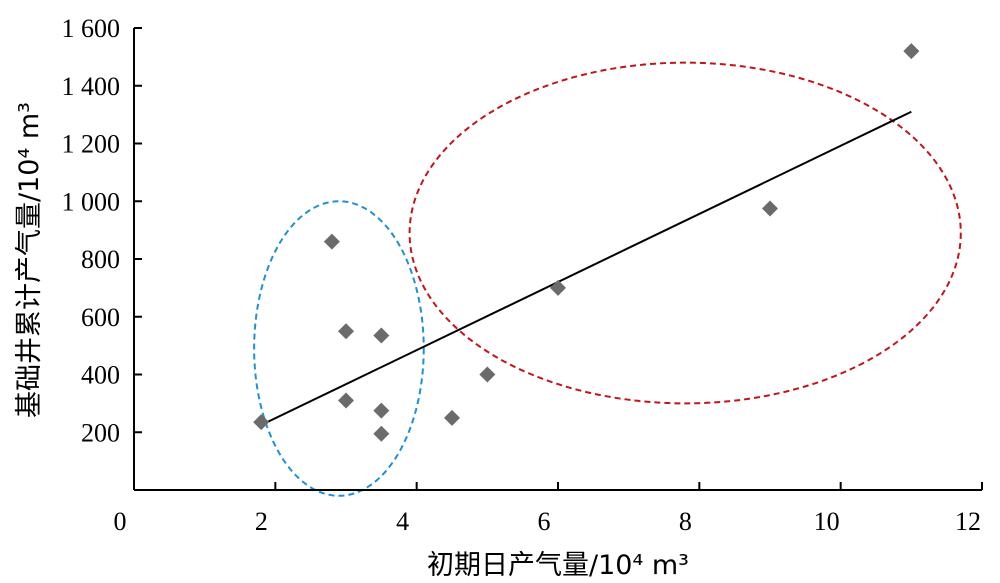 The image size is (1000, 583). What do you see at coordinates (100, 259) in the screenshot?
I see `y-tick-label: 800` at bounding box center [100, 259].